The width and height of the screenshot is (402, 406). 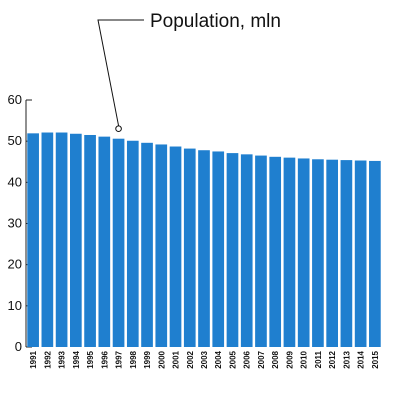 What do you see at coordinates (189, 71) in the screenshot?
I see `annotation: Population, mln` at bounding box center [189, 71].